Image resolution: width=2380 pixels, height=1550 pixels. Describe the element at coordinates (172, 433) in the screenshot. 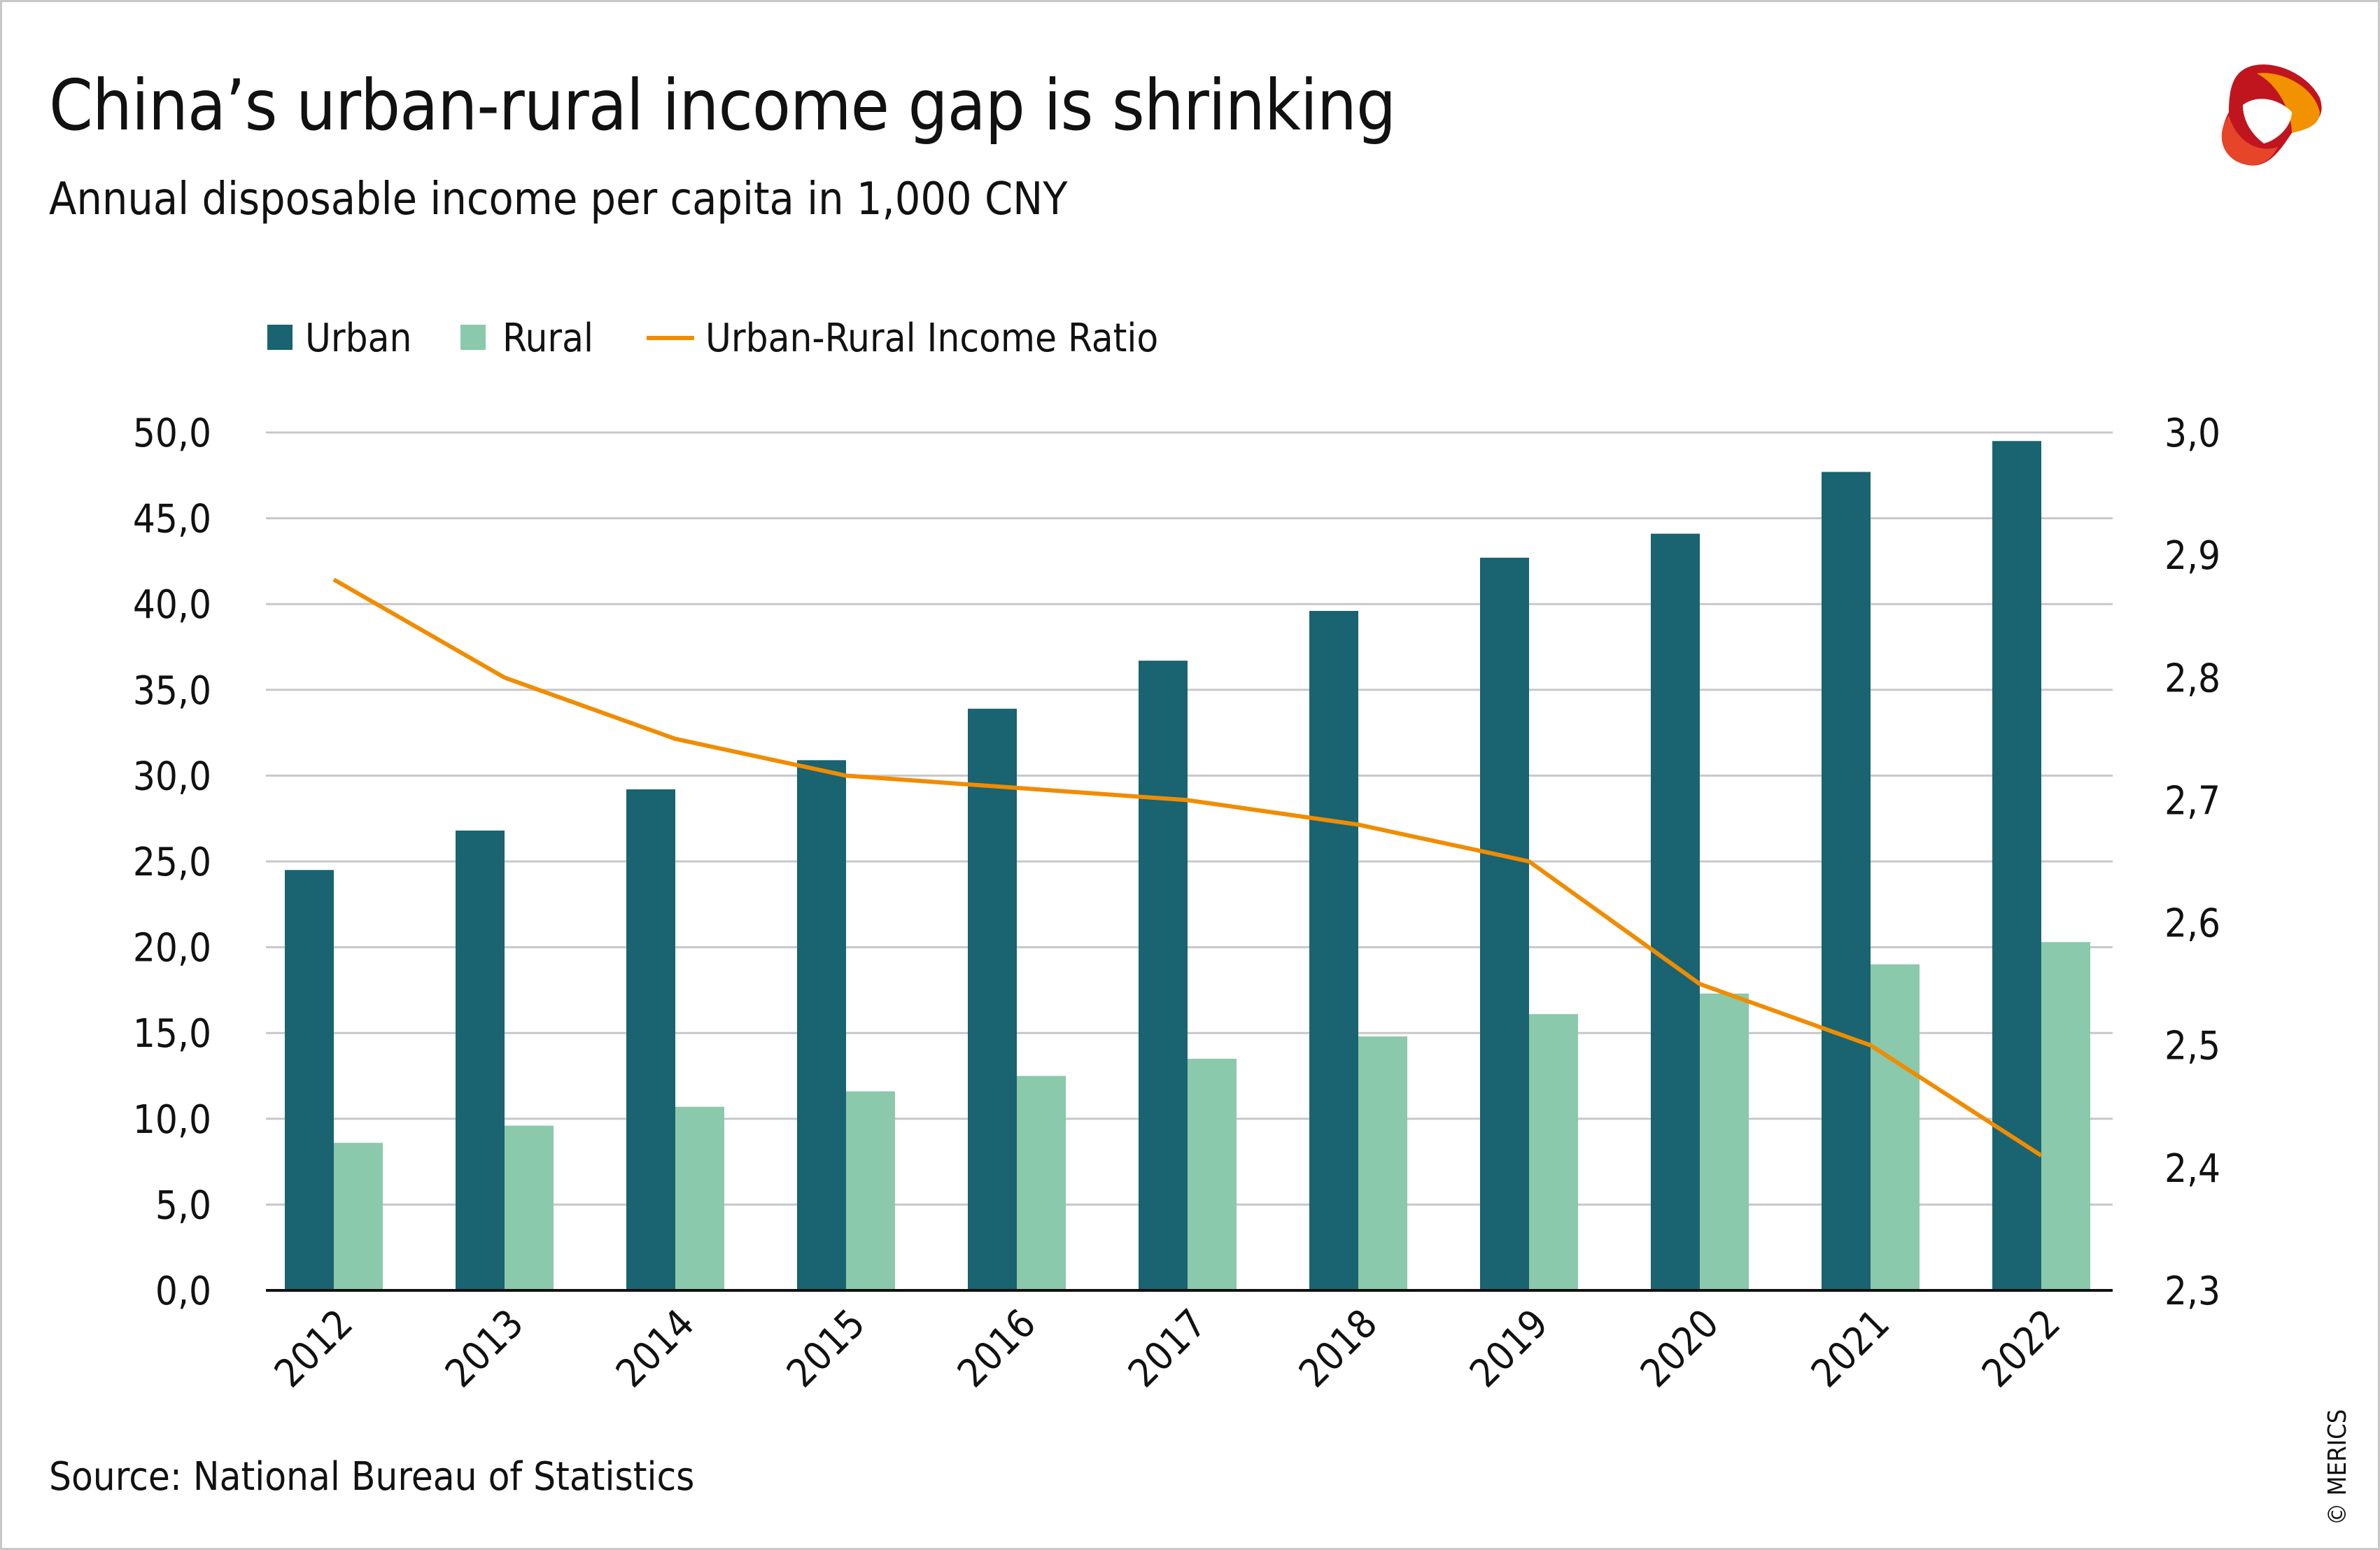

I see `y-tick-label: 50,0` at that location.